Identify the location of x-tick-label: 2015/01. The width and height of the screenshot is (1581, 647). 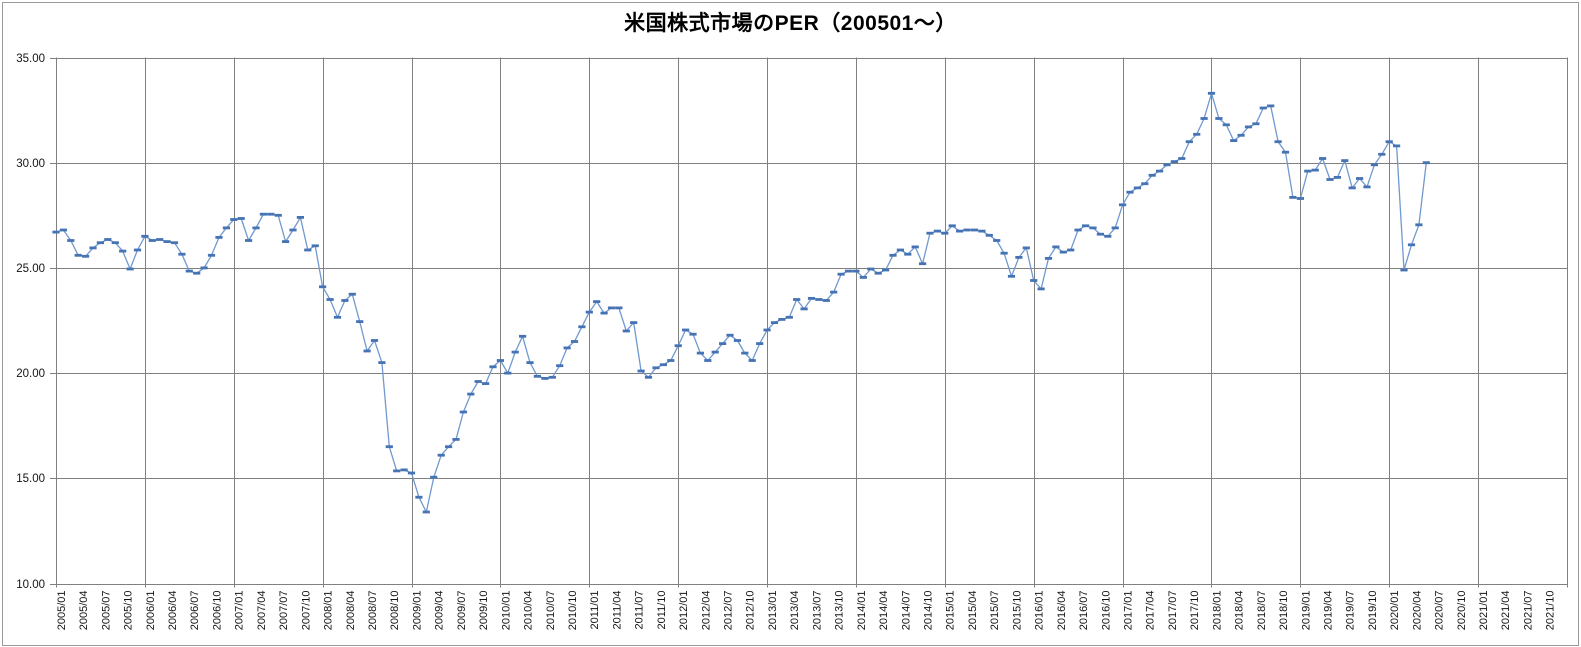
(951, 611).